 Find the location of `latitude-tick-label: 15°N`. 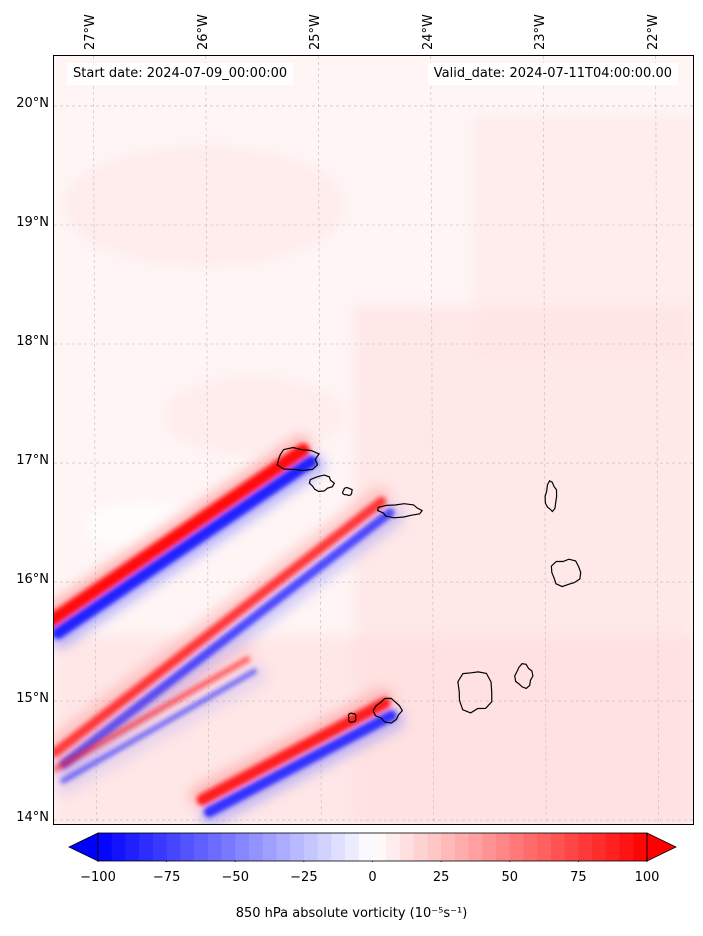

latitude-tick-label: 15°N is located at coordinates (32, 699).